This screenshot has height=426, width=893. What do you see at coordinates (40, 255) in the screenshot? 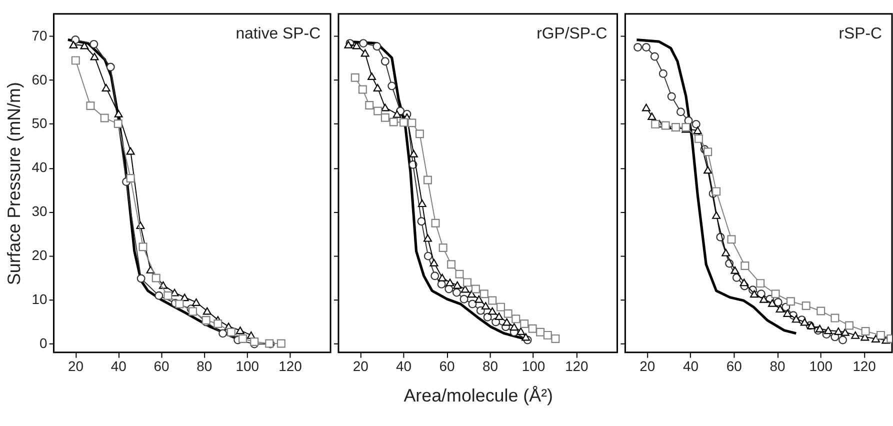
I see `y-tick-label: 20` at bounding box center [40, 255].